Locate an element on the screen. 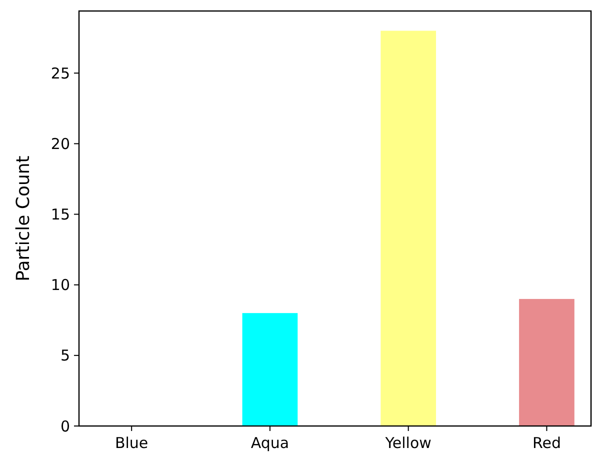  x-tick-label: Blue is located at coordinates (131, 443).